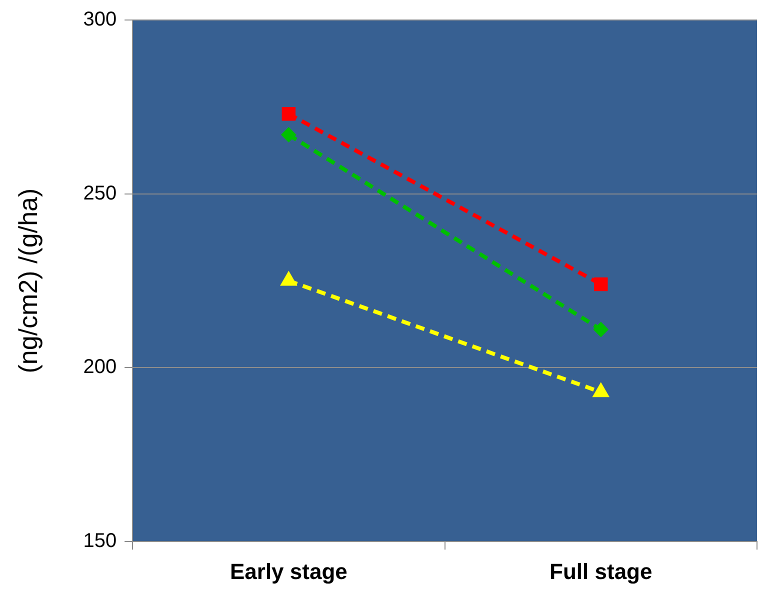 The image size is (767, 606). Describe the element at coordinates (100, 193) in the screenshot. I see `y-tick-label: 250` at that location.